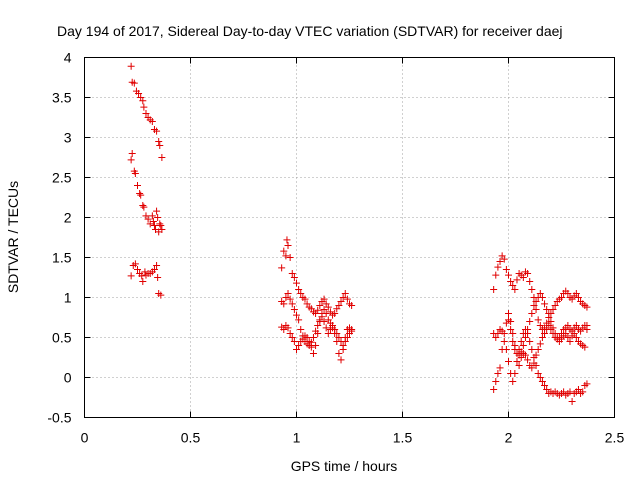 This screenshot has height=480, width=640. I want to click on y-tick-label: 0.5, so click(62, 338).